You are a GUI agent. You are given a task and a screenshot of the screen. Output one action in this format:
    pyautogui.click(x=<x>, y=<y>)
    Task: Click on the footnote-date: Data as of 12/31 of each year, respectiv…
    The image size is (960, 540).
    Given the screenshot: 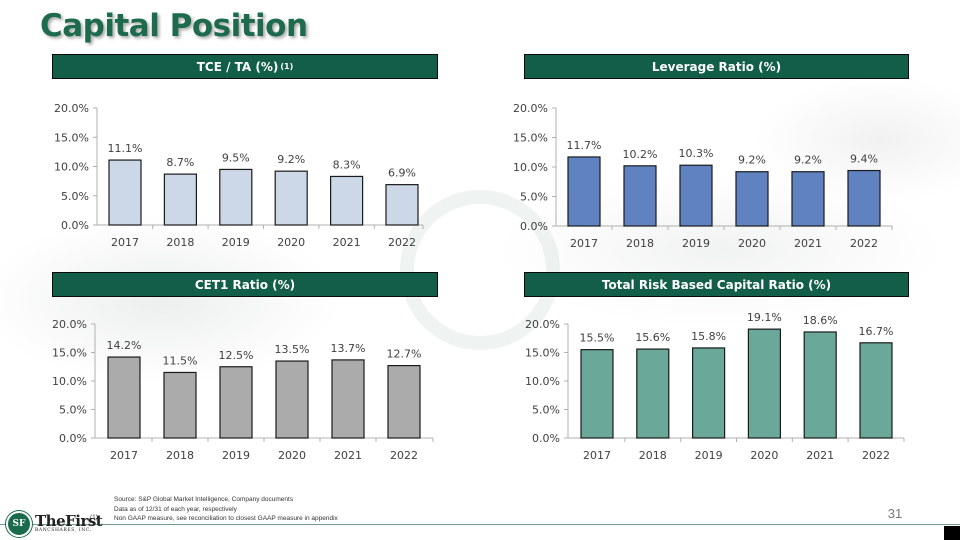 What is the action you would take?
    pyautogui.click(x=175, y=509)
    